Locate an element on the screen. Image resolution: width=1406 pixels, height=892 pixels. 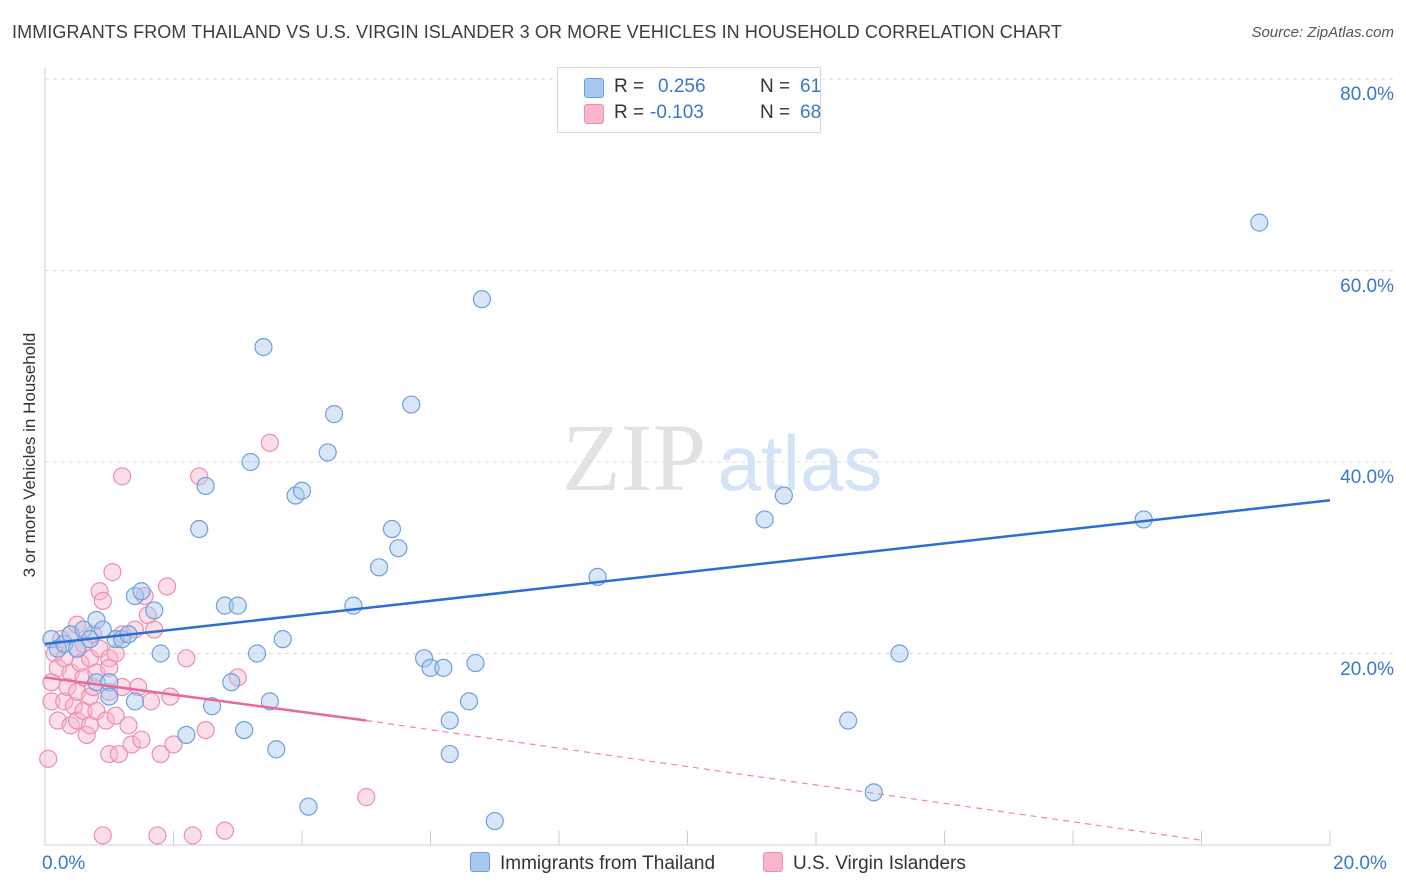
watermark-zip: ZIP is located at coordinates (634, 457).